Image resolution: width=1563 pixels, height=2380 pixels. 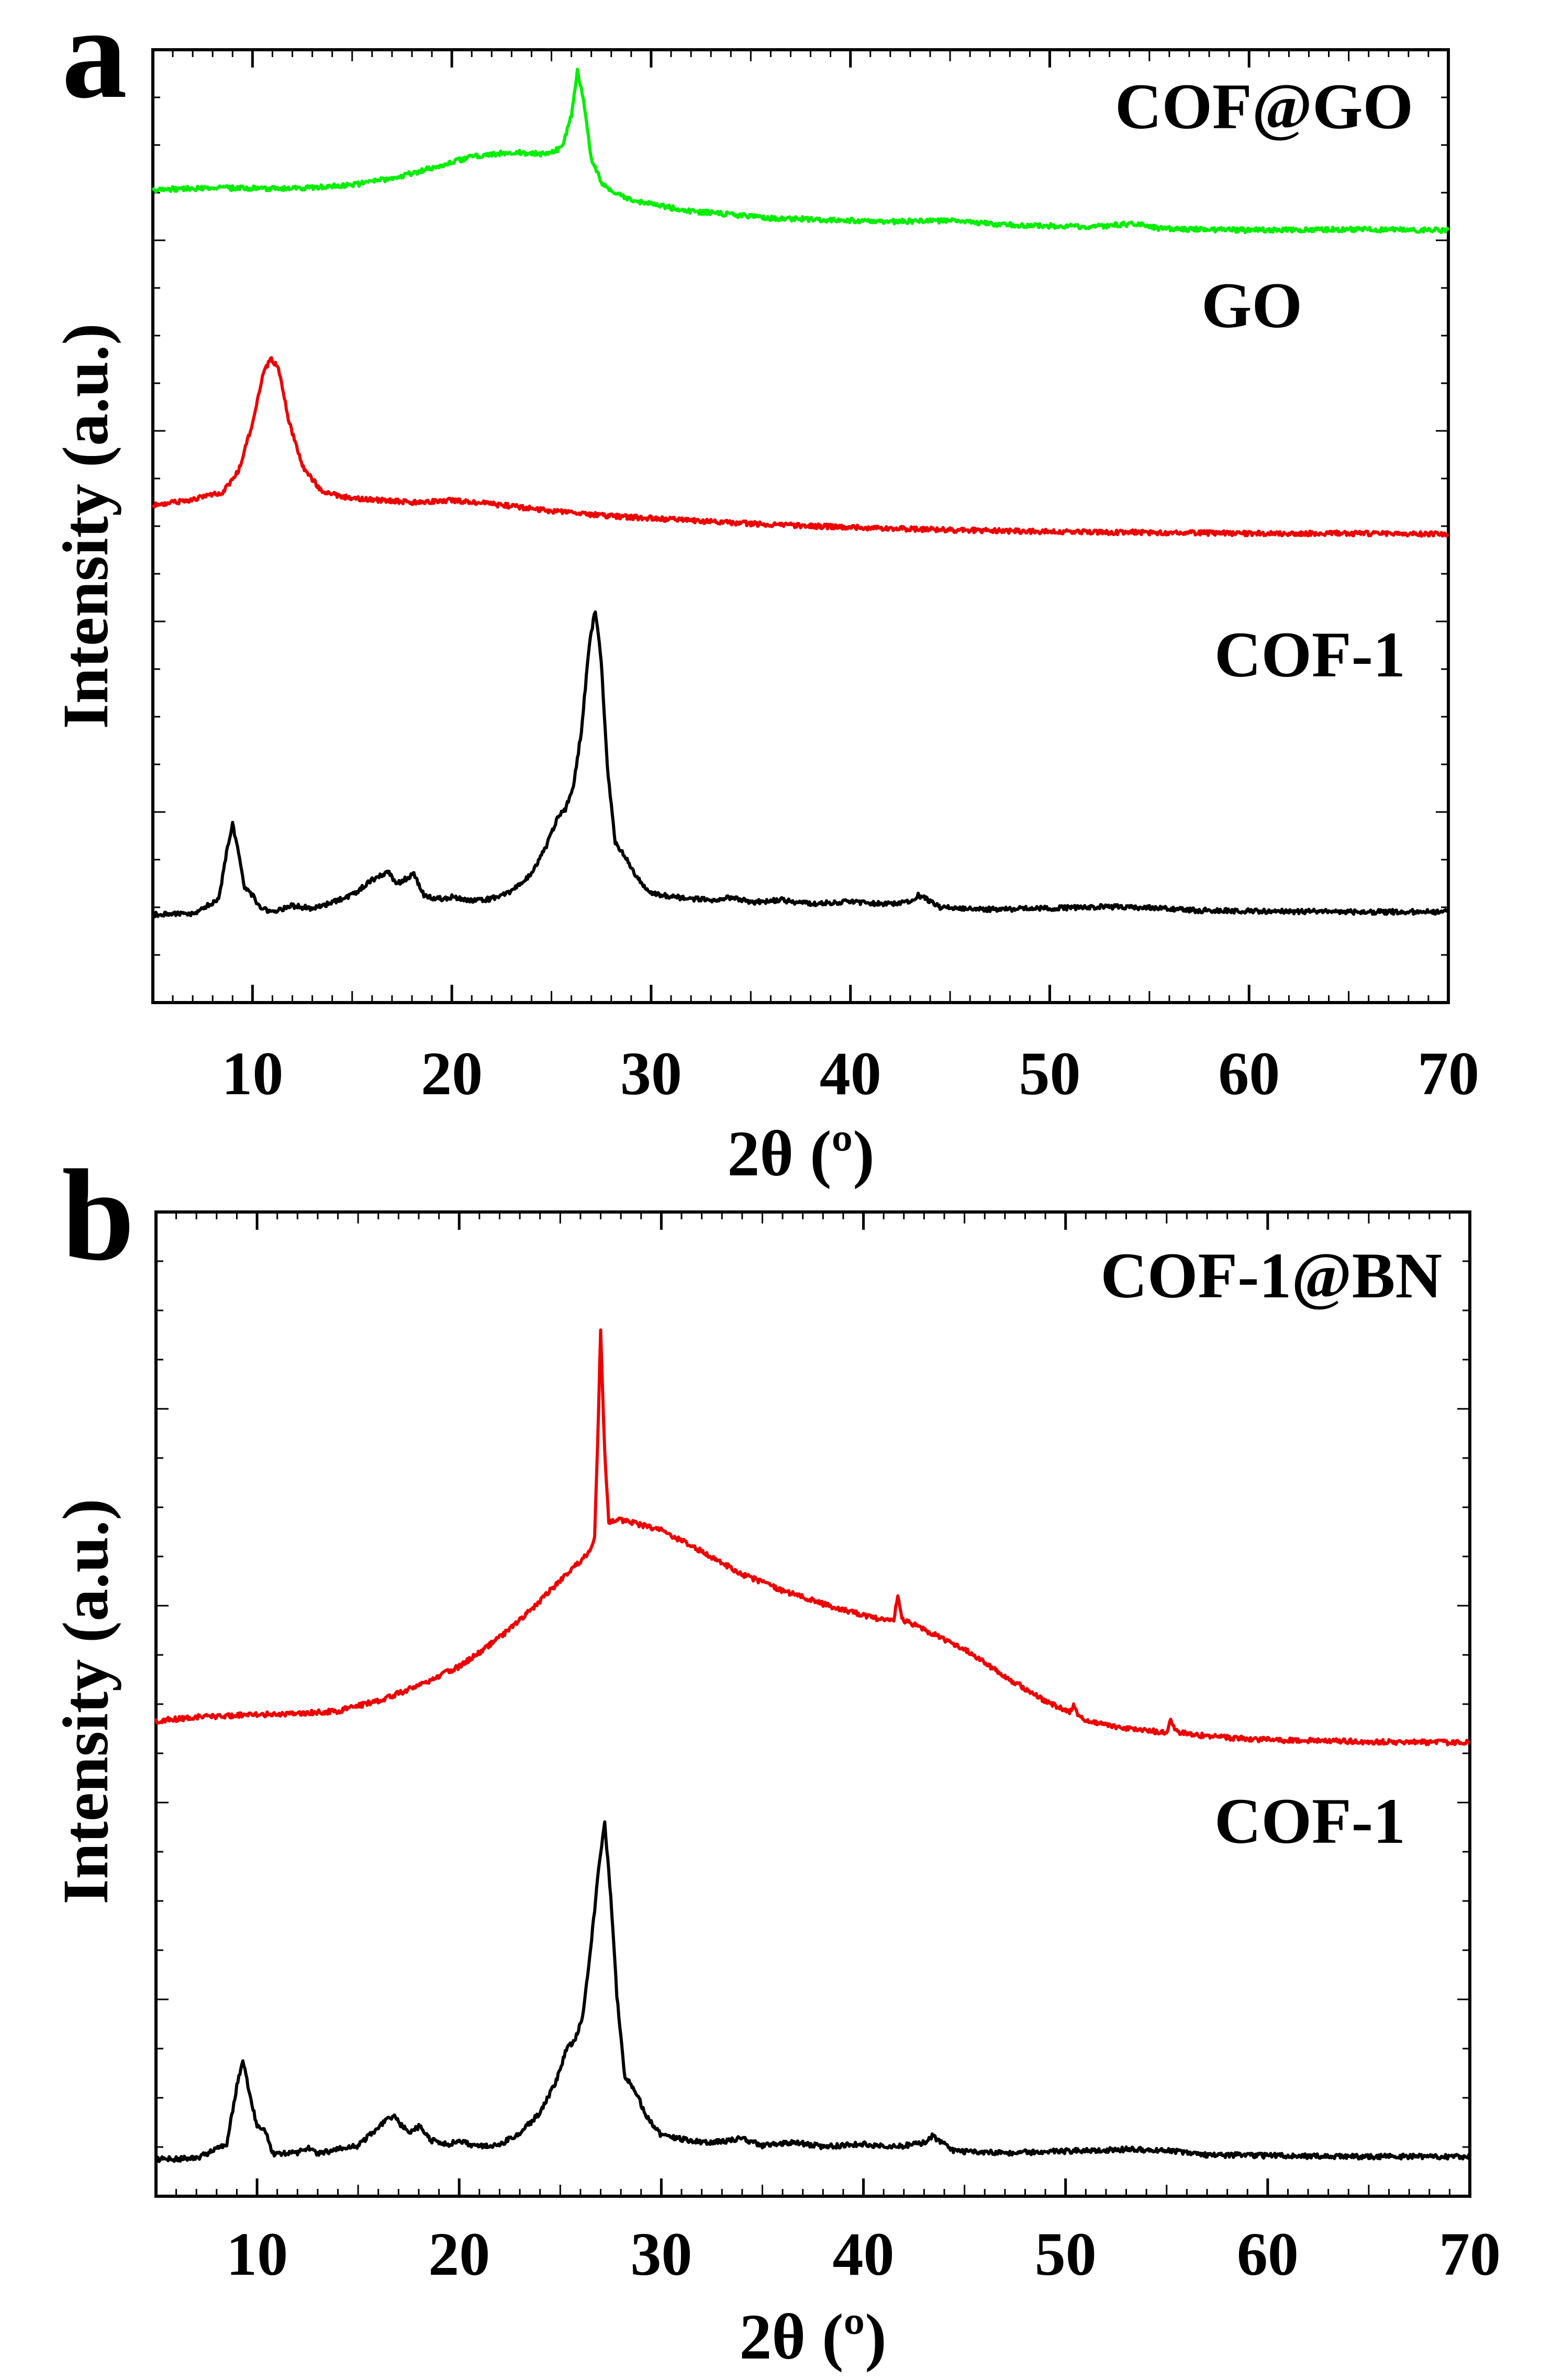 What do you see at coordinates (94, 63) in the screenshot?
I see `panel-letter-a: a` at bounding box center [94, 63].